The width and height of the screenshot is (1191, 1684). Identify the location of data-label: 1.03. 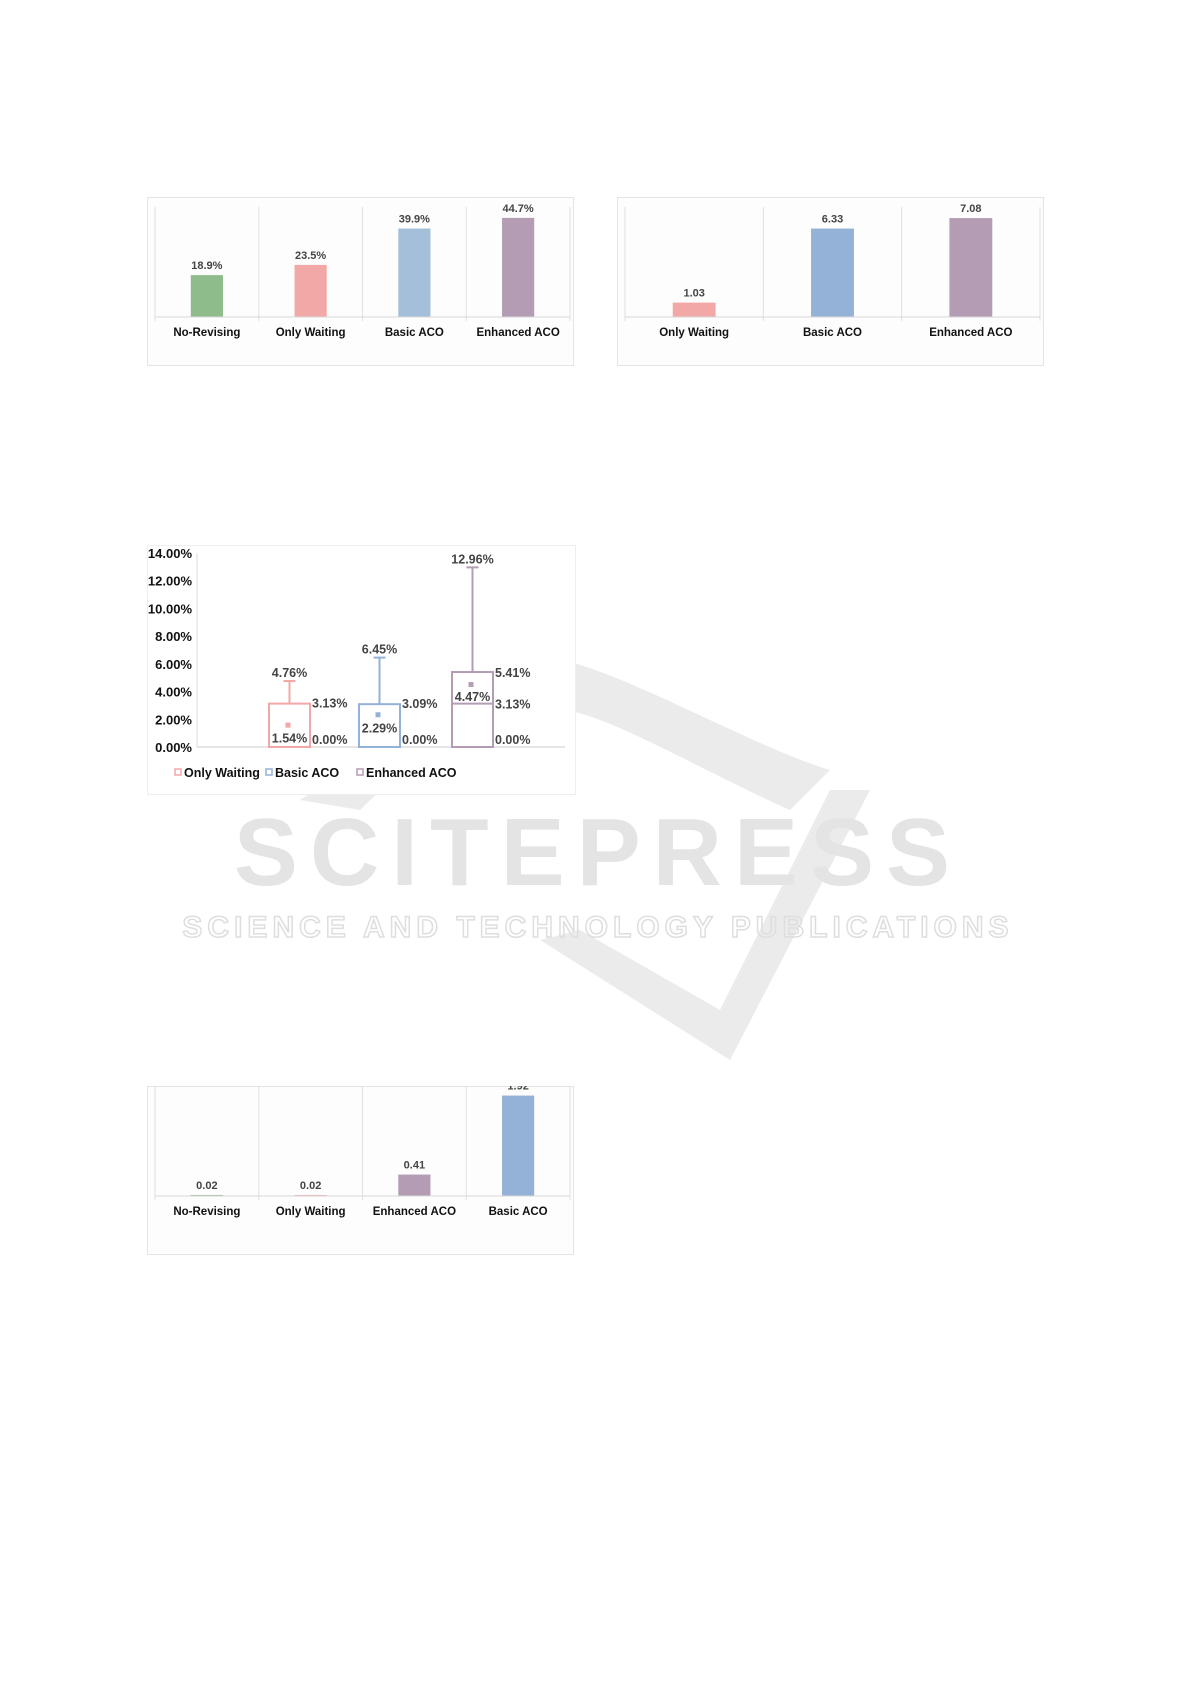
(693, 294).